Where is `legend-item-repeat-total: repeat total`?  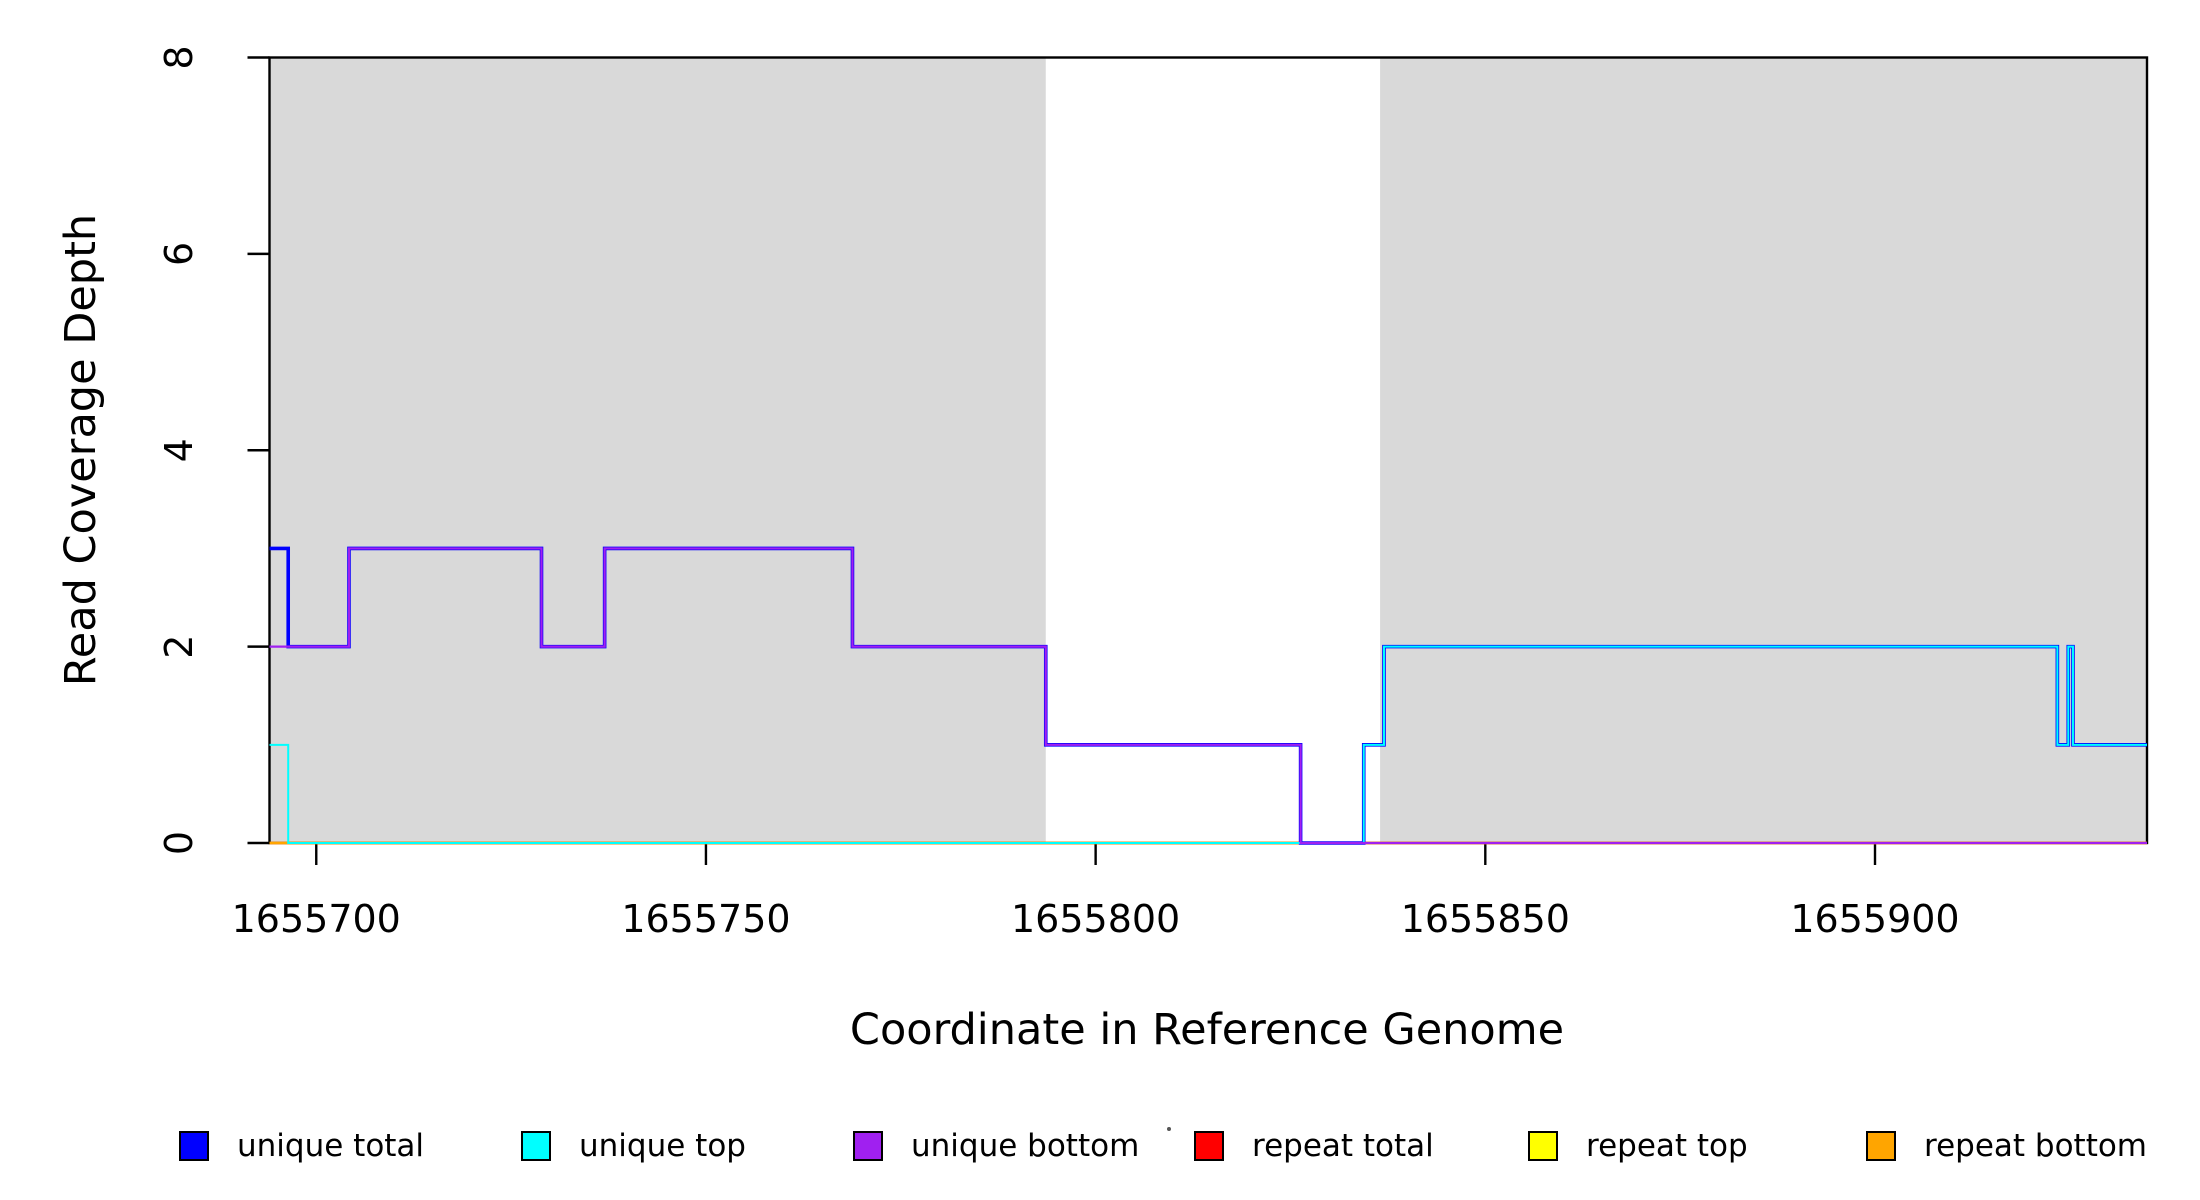
legend-item-repeat-total: repeat total is located at coordinates (1314, 1146).